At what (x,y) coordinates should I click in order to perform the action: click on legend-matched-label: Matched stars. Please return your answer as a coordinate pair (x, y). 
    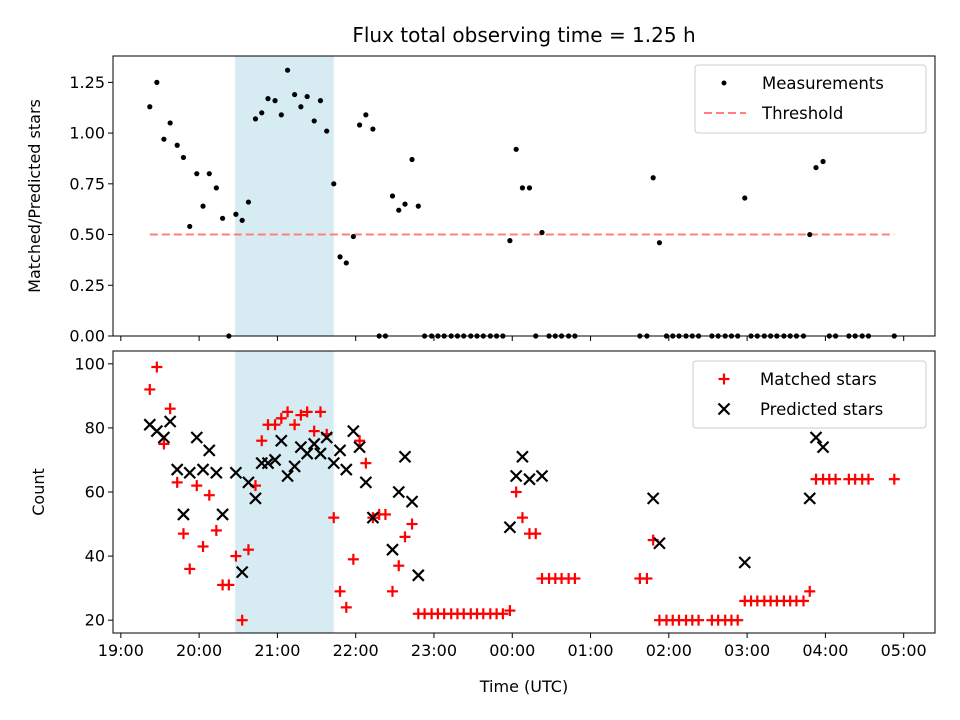
    Looking at the image, I should click on (818, 379).